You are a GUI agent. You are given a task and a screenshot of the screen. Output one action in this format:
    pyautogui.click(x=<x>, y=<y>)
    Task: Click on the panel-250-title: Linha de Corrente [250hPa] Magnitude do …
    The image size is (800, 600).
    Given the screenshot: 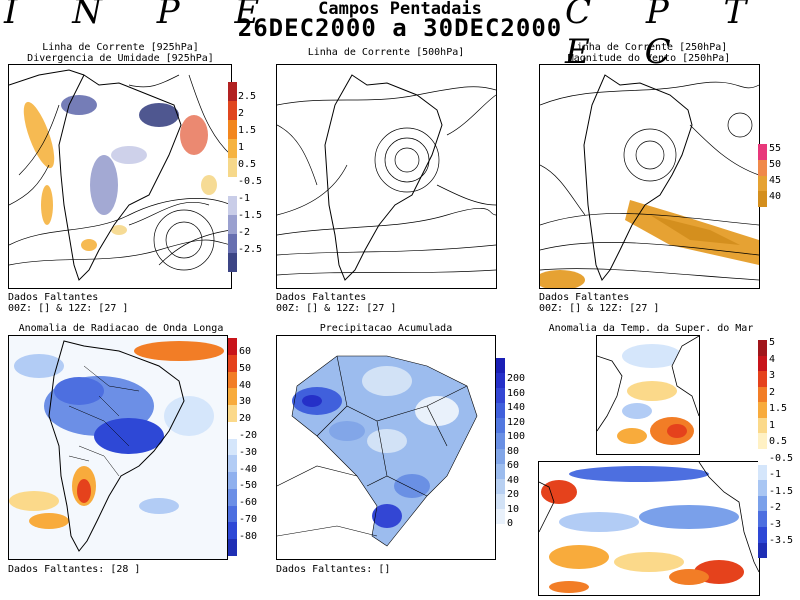 What is the action you would take?
    pyautogui.click(x=649, y=53)
    